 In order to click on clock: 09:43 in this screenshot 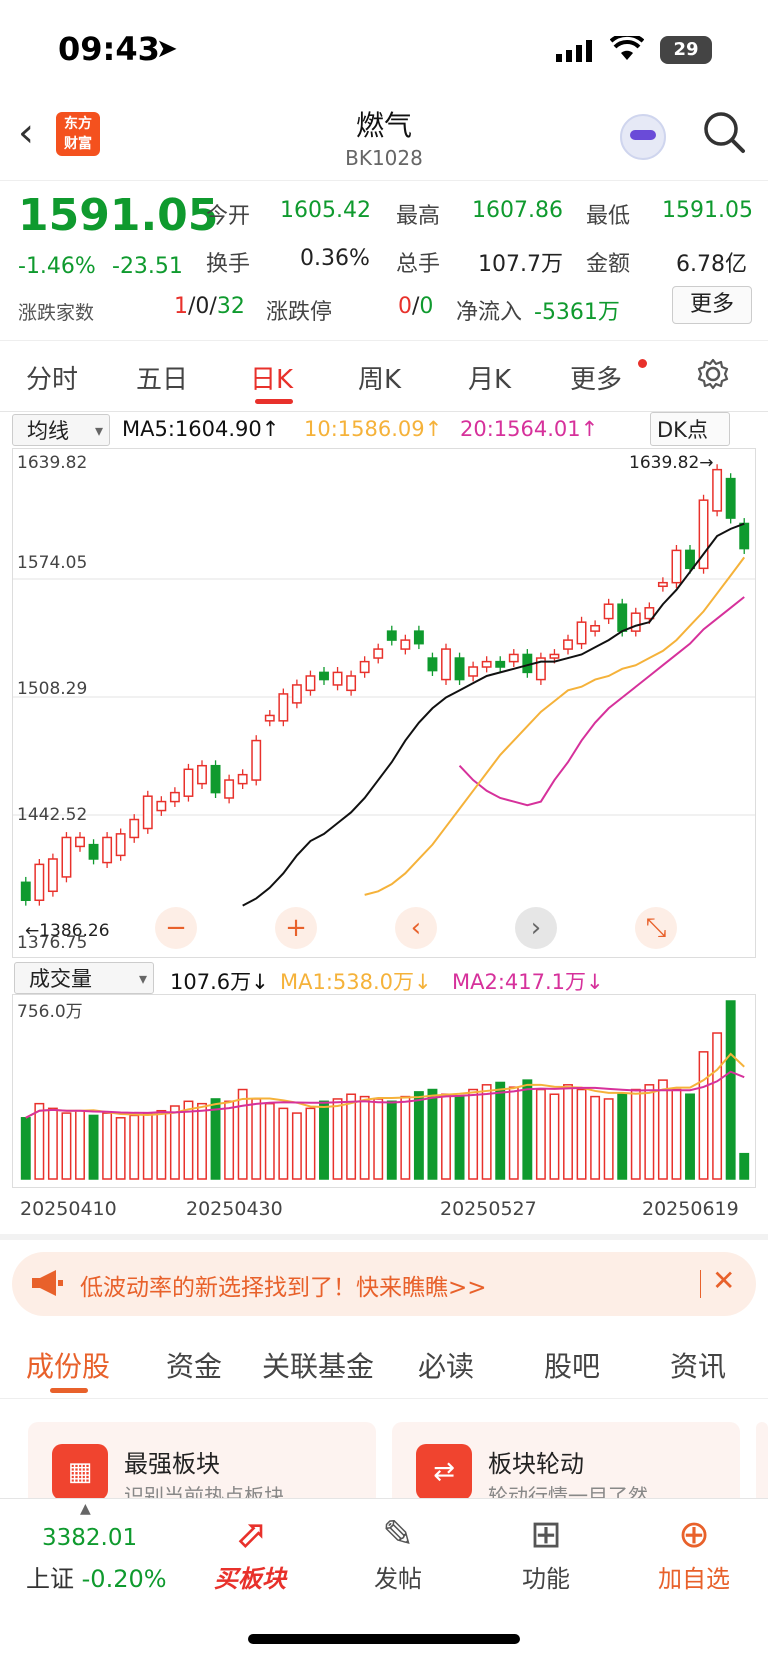, I will do `click(109, 49)`.